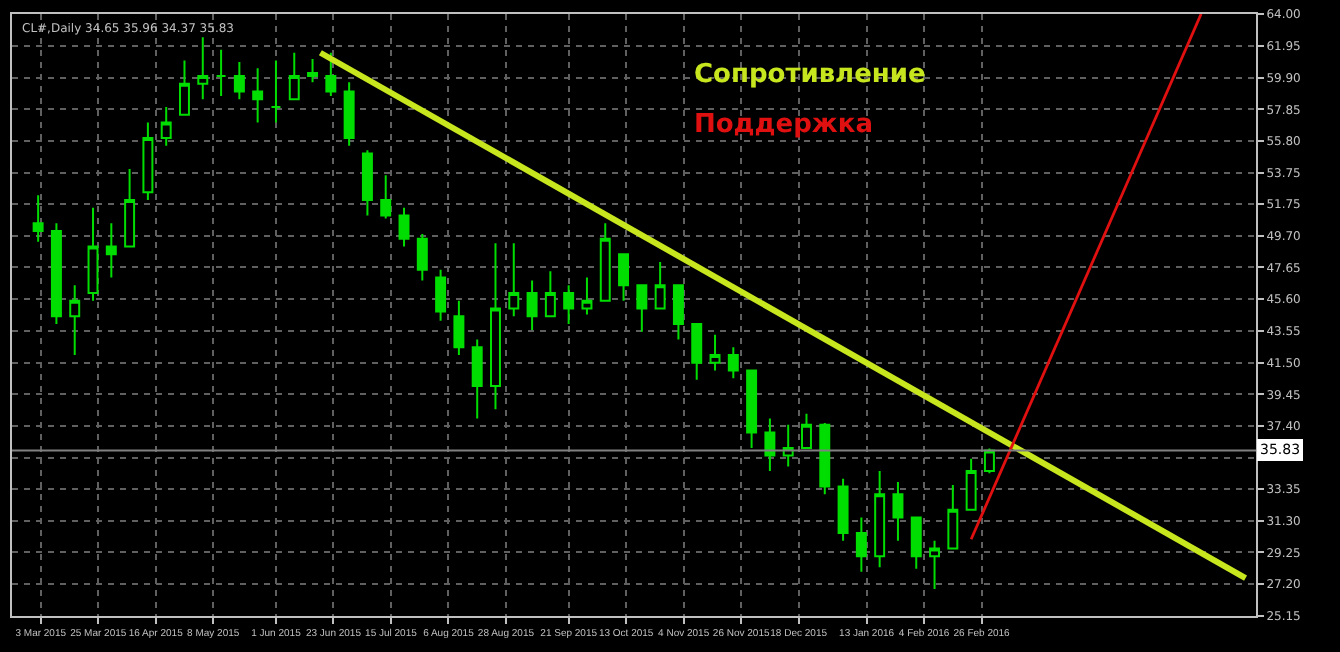  I want to click on text: Поддержка, so click(783, 125).